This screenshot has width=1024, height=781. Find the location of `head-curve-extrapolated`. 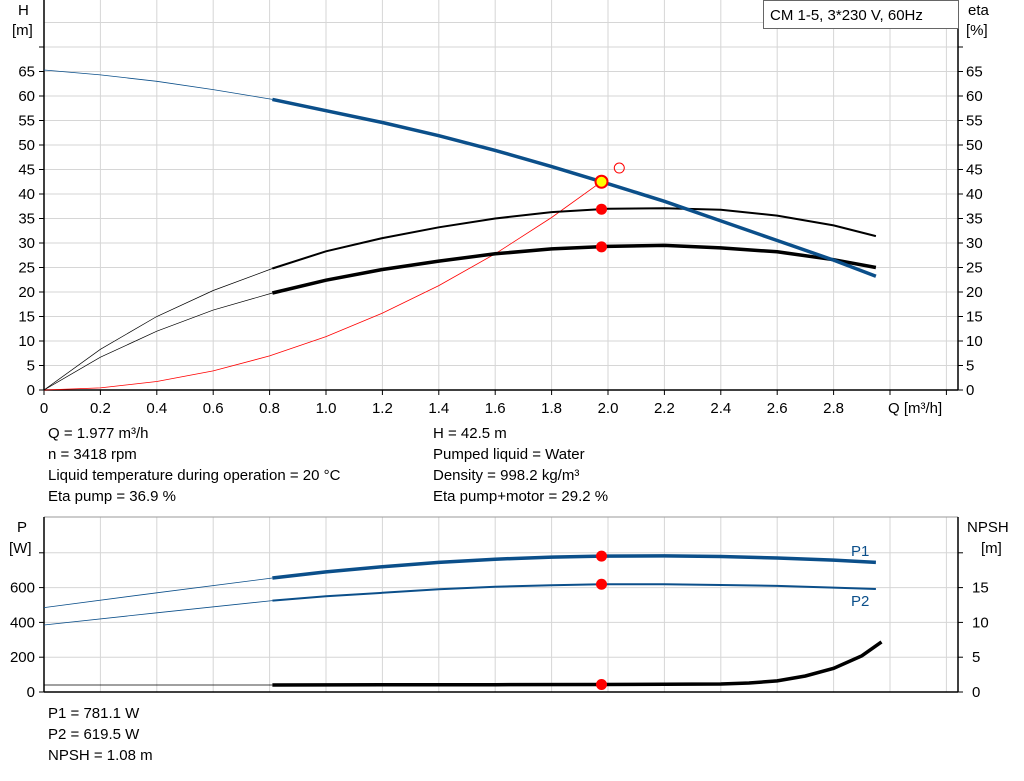

head-curve-extrapolated is located at coordinates (158, 84).